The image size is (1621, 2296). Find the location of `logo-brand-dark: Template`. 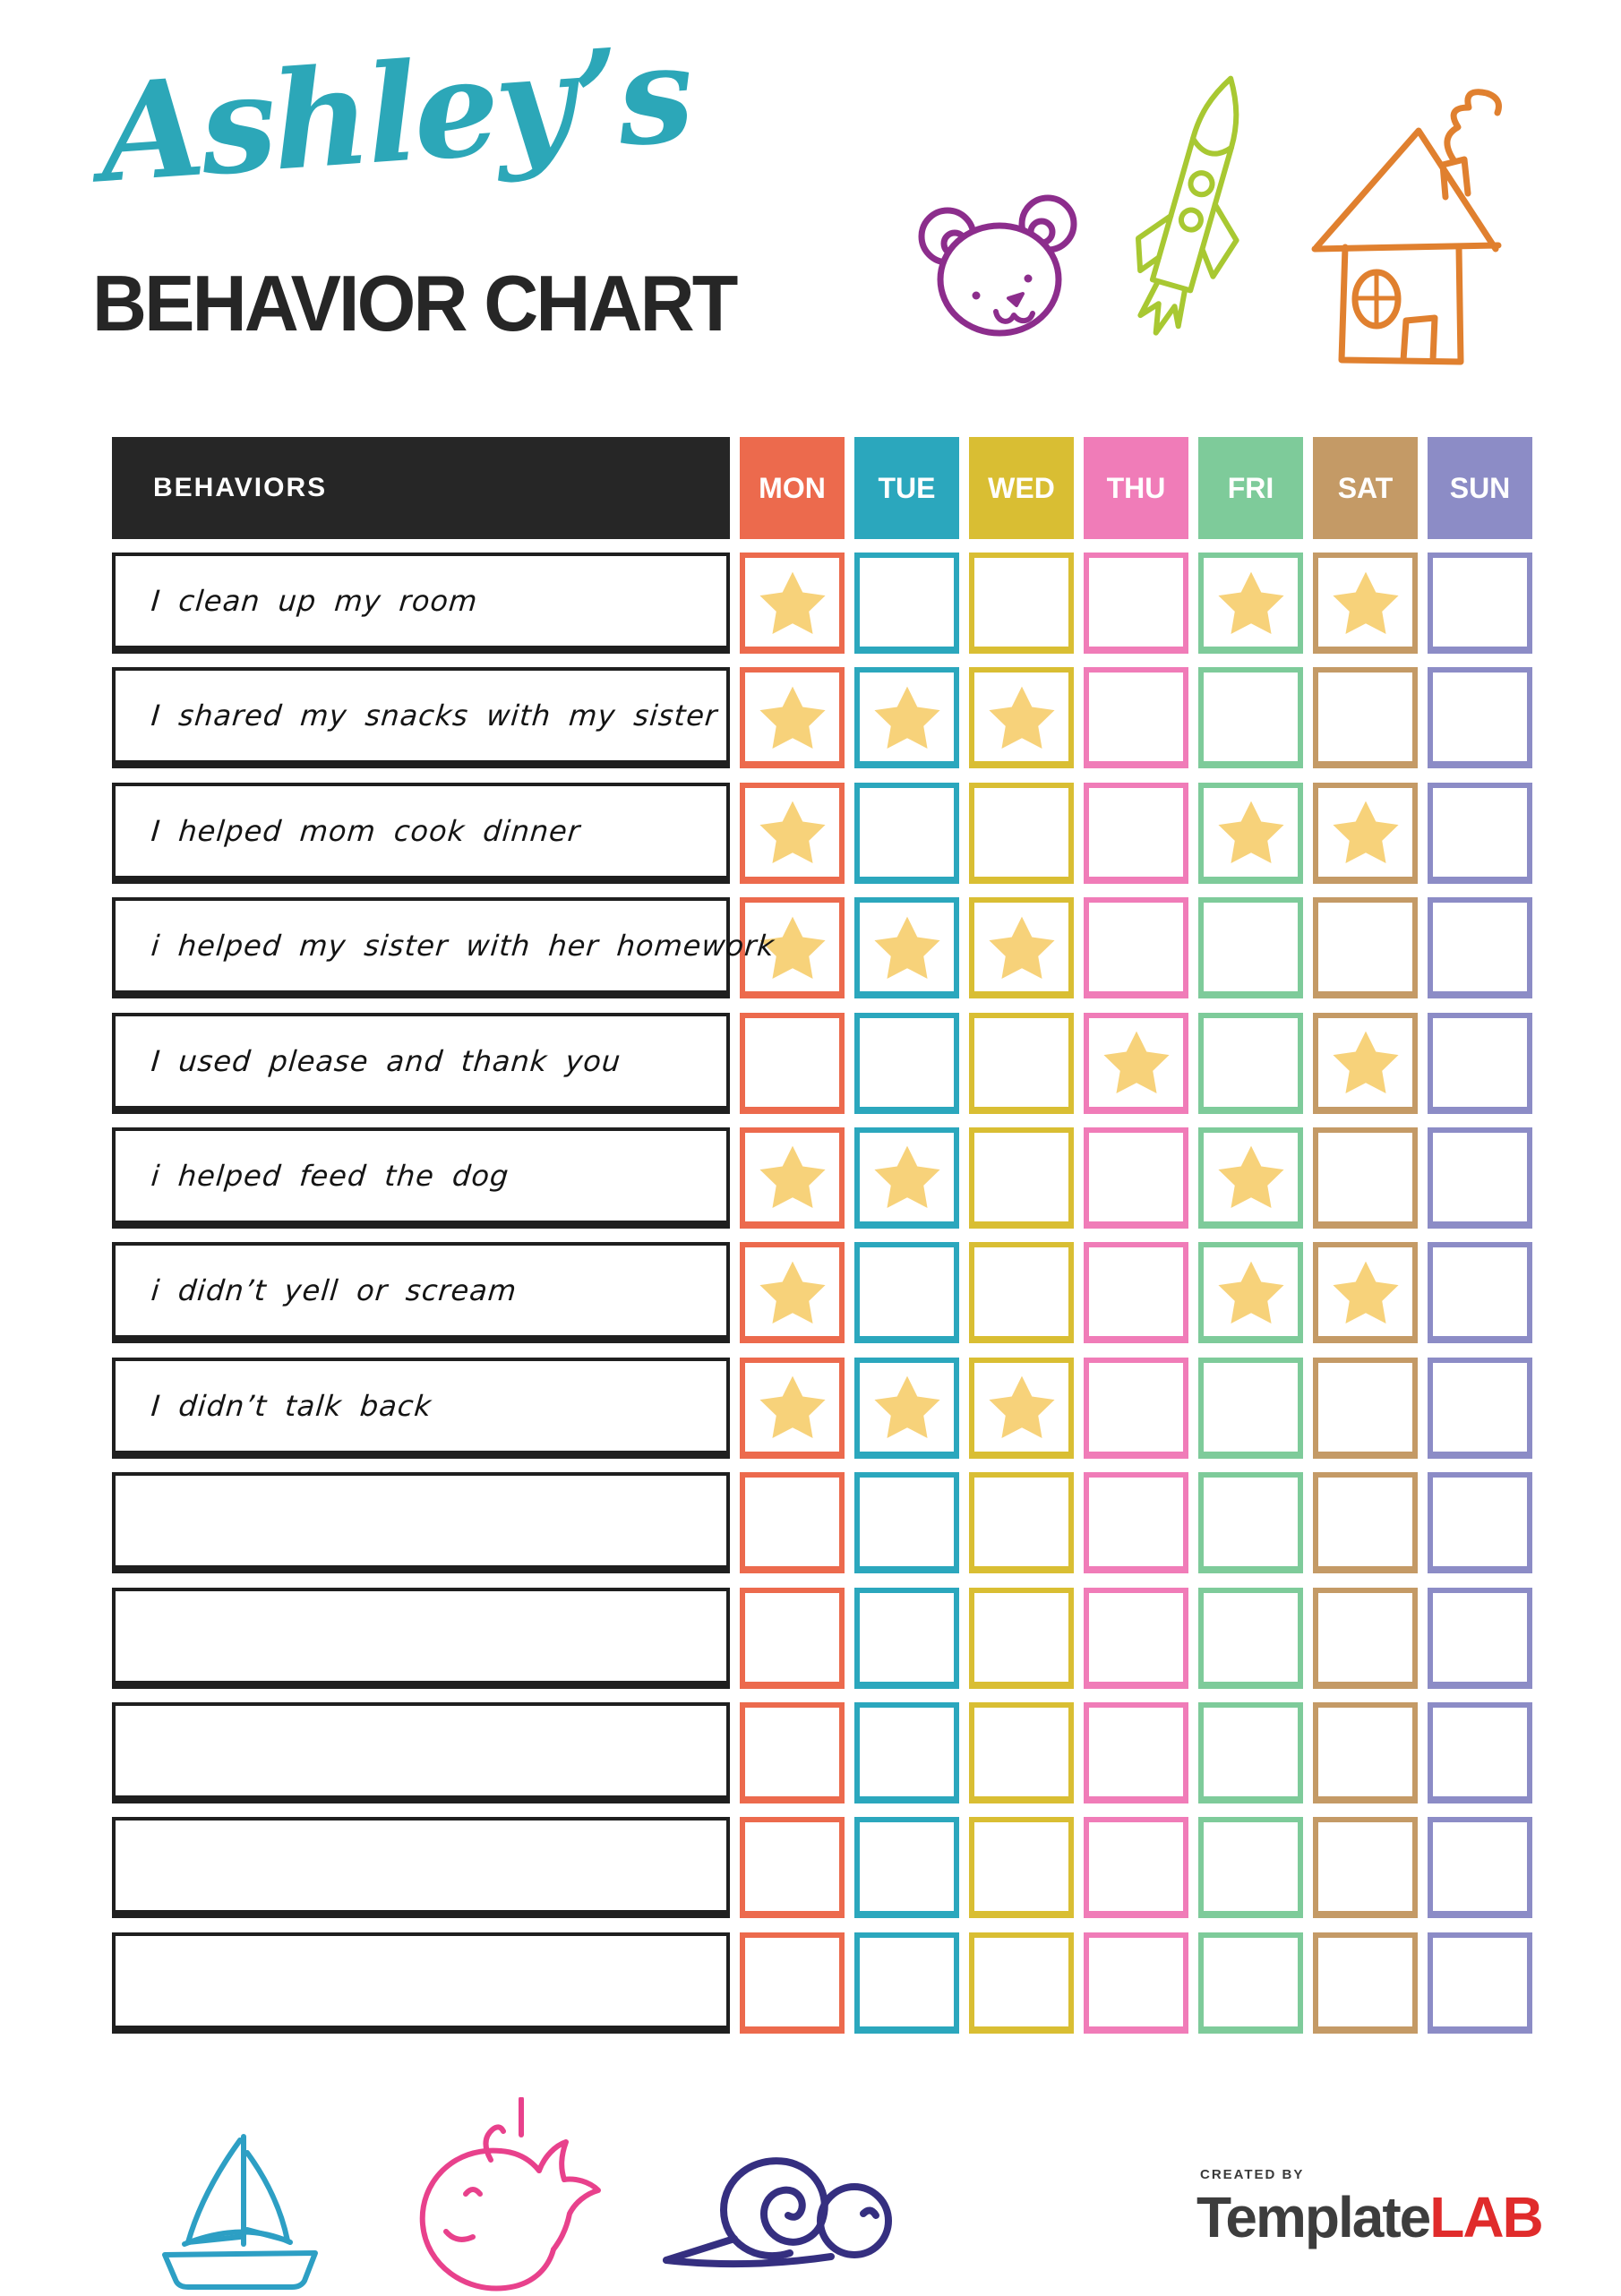

logo-brand-dark: Template is located at coordinates (1313, 2217).